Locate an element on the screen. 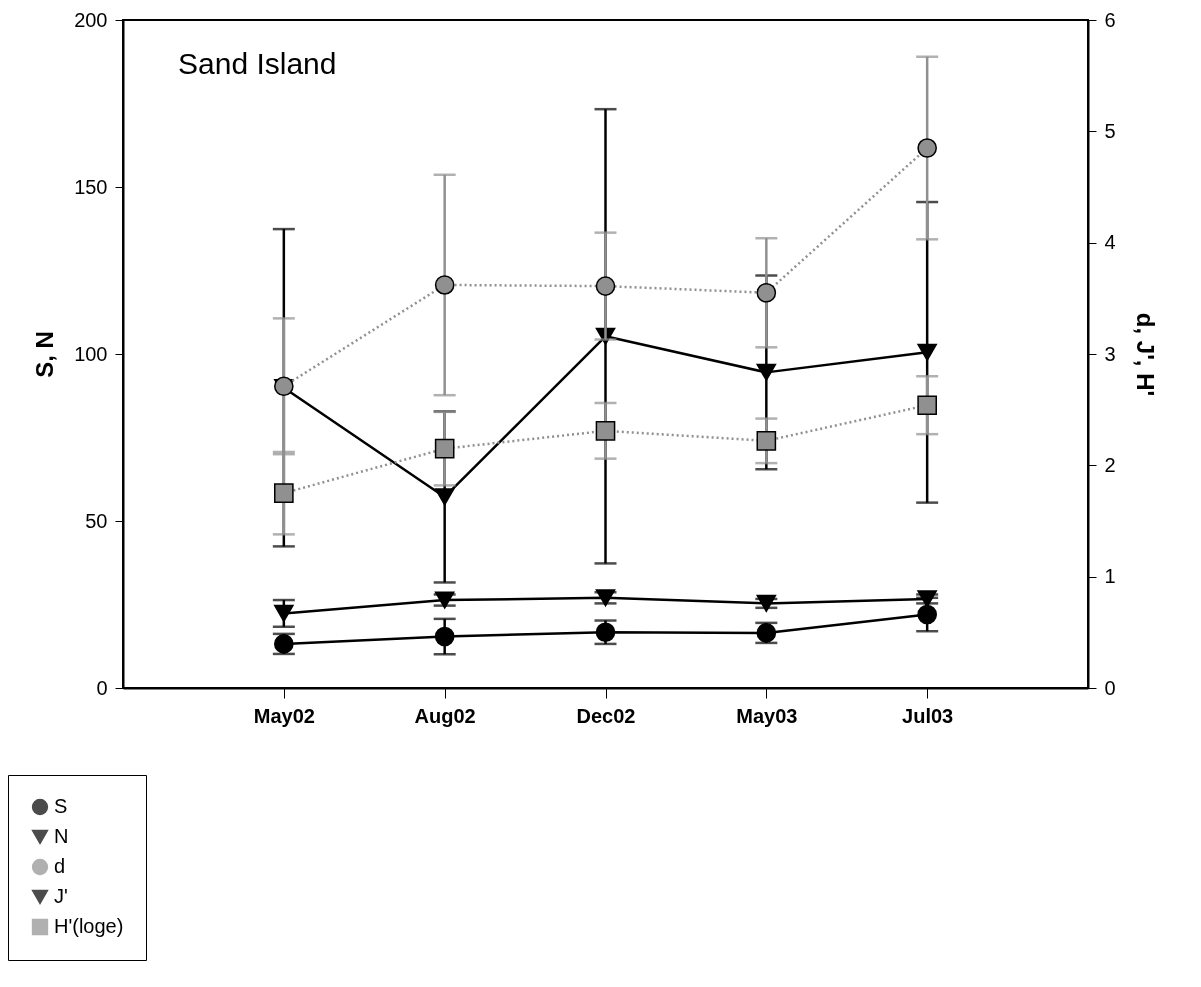 This screenshot has height=987, width=1201. y-tick-label: 200 is located at coordinates (91, 19).